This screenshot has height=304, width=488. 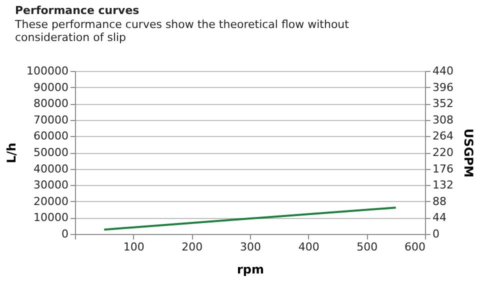 What do you see at coordinates (443, 119) in the screenshot?
I see `y2-tick-label: 308` at bounding box center [443, 119].